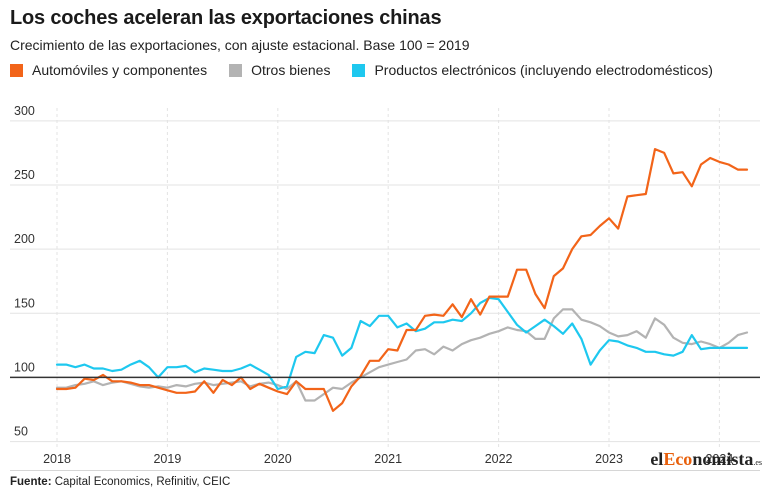 Image resolution: width=770 pixels, height=500 pixels. Describe the element at coordinates (499, 459) in the screenshot. I see `x-tick-label-2022: 2022` at that location.